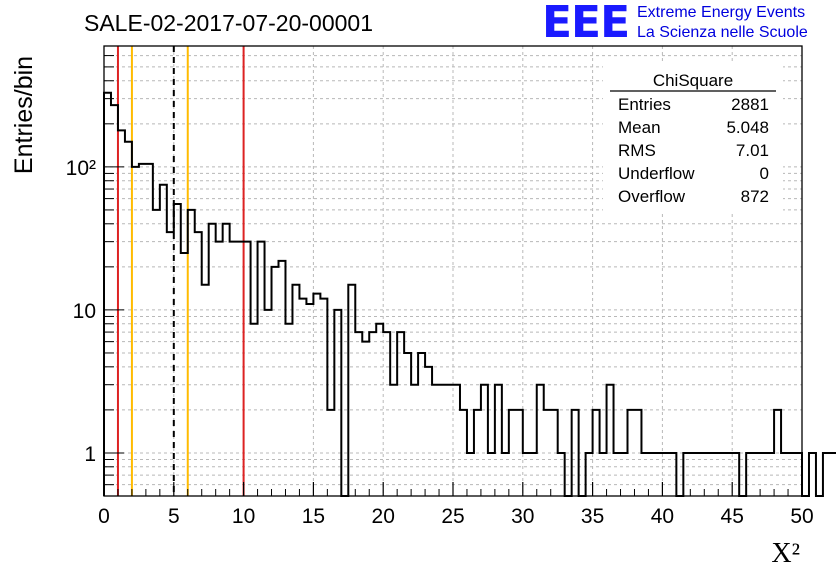  I want to click on stats-row-value: 0, so click(764, 173).